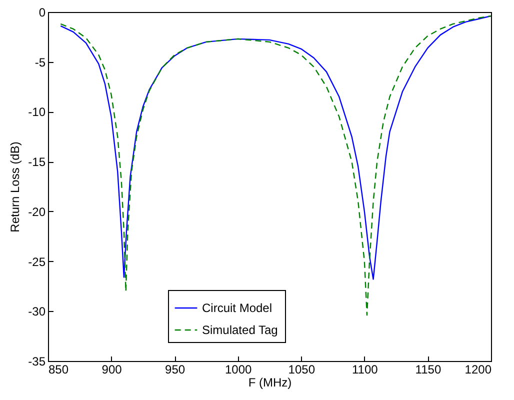  Describe the element at coordinates (37, 361) in the screenshot. I see `y-tick-label: -35` at that location.